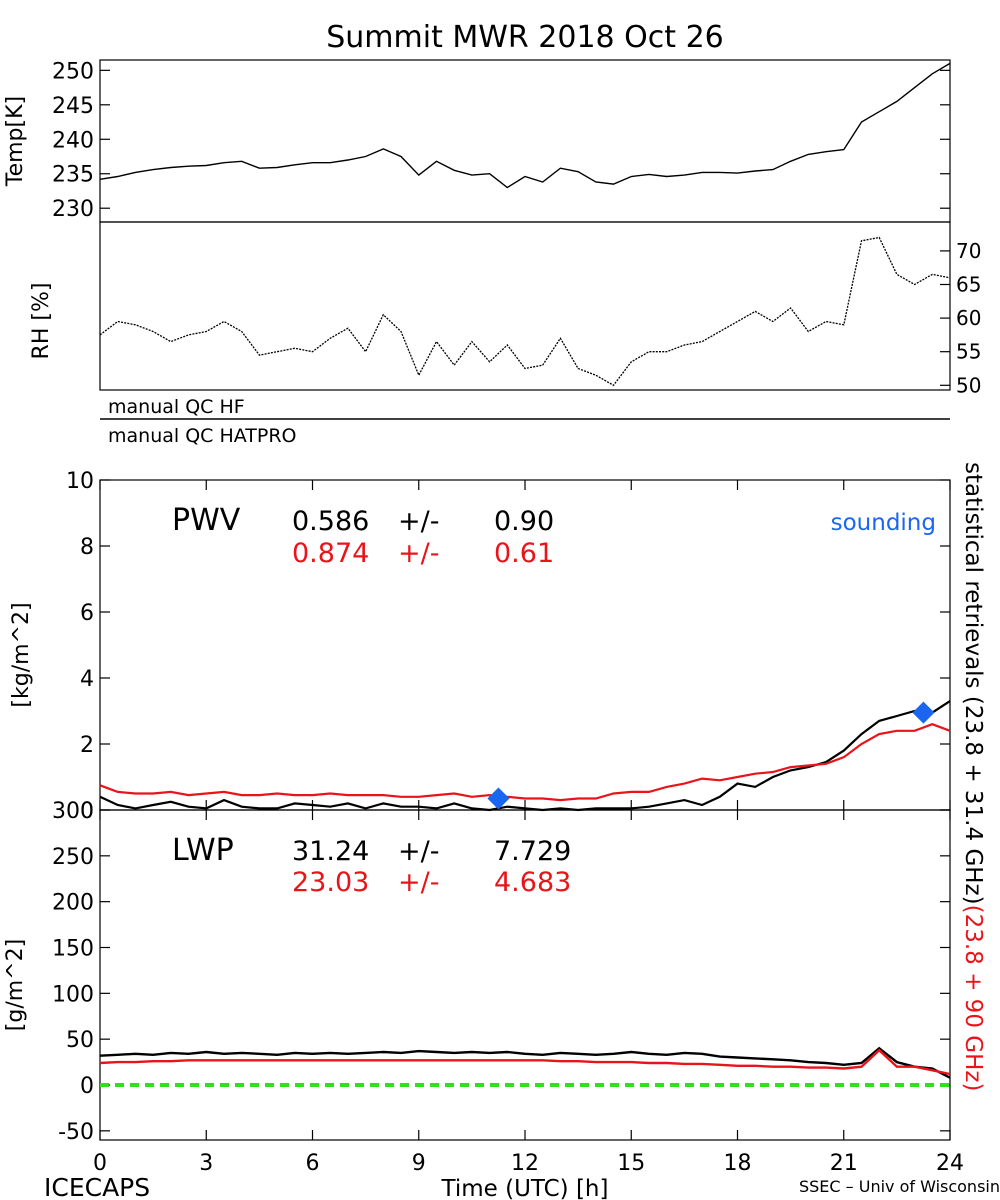  I want to click on lwp-stat-red-pm: +/-, so click(418, 882).